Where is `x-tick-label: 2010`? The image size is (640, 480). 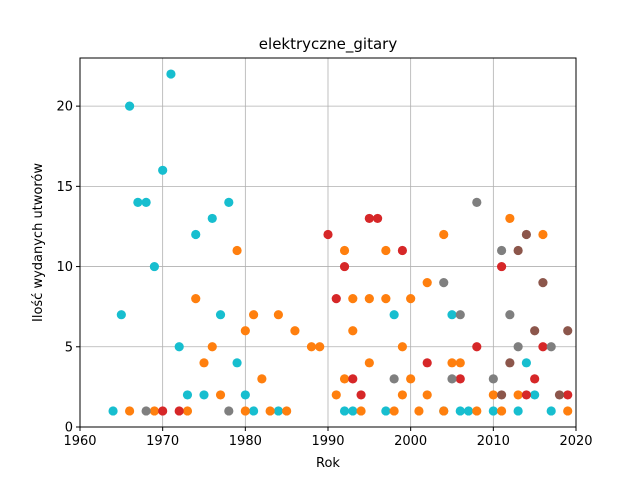 x-tick-label: 2010 is located at coordinates (493, 441).